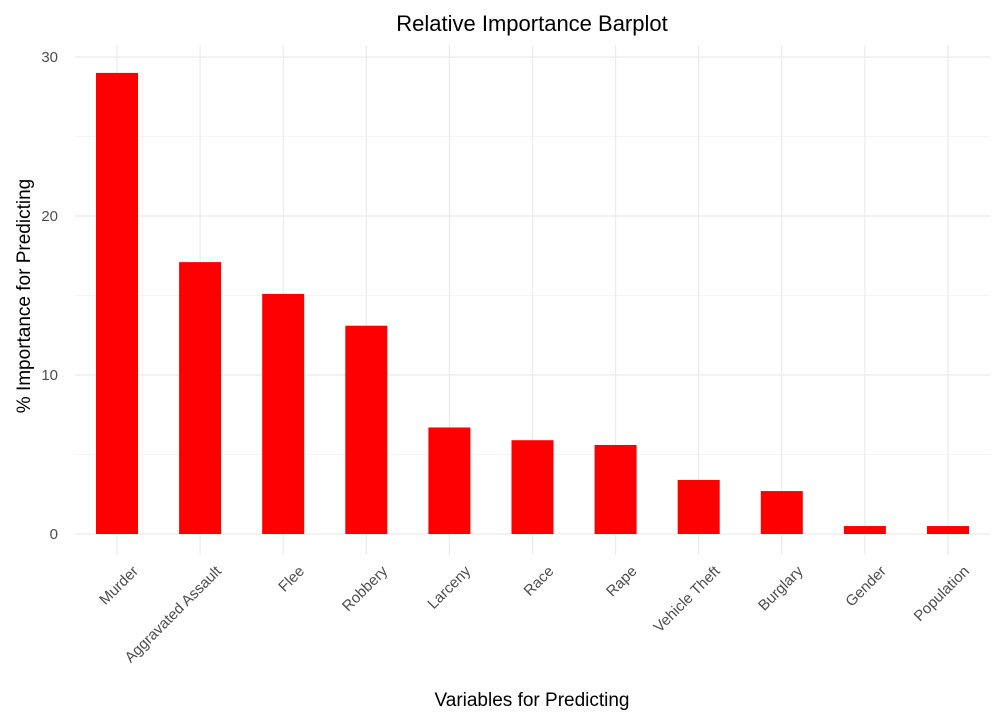 This screenshot has height=720, width=1008. What do you see at coordinates (291, 579) in the screenshot?
I see `x-tick-label: Flee` at bounding box center [291, 579].